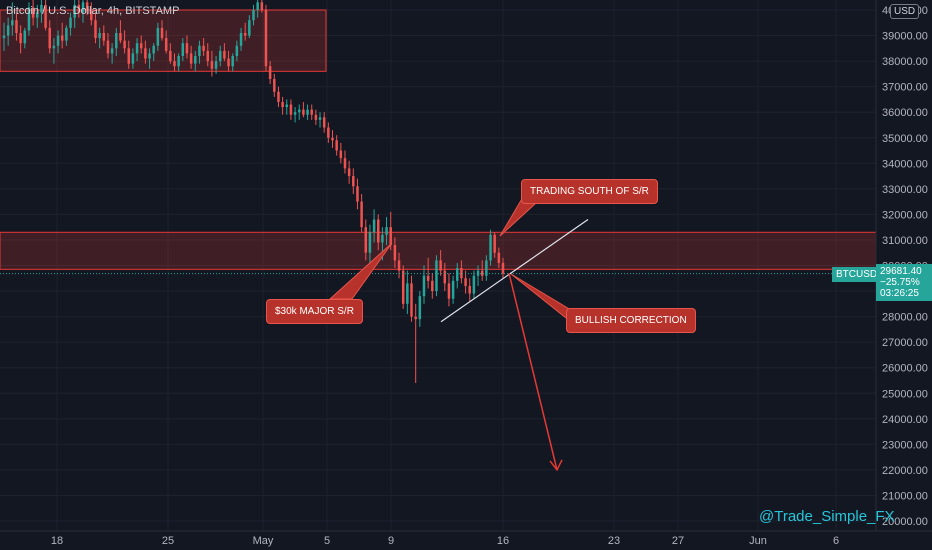  What do you see at coordinates (905, 88) in the screenshot?
I see `y-tick-label: 37000.00` at bounding box center [905, 88].